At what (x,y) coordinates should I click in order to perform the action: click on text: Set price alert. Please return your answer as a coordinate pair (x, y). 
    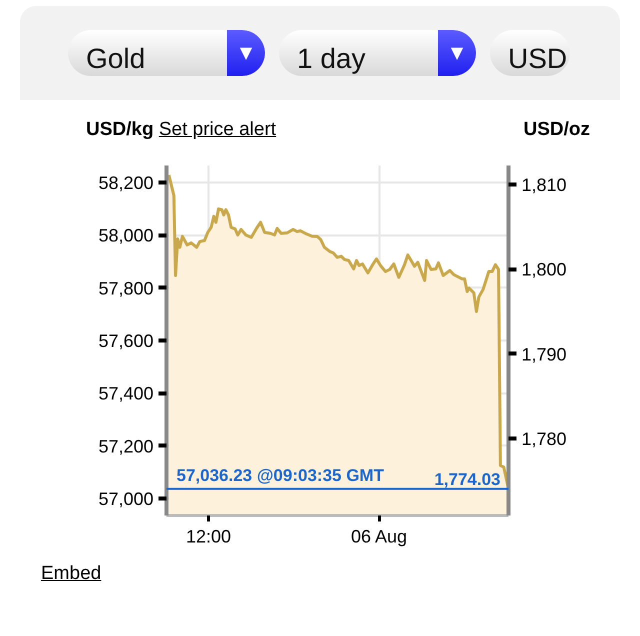
    Looking at the image, I should click on (217, 129).